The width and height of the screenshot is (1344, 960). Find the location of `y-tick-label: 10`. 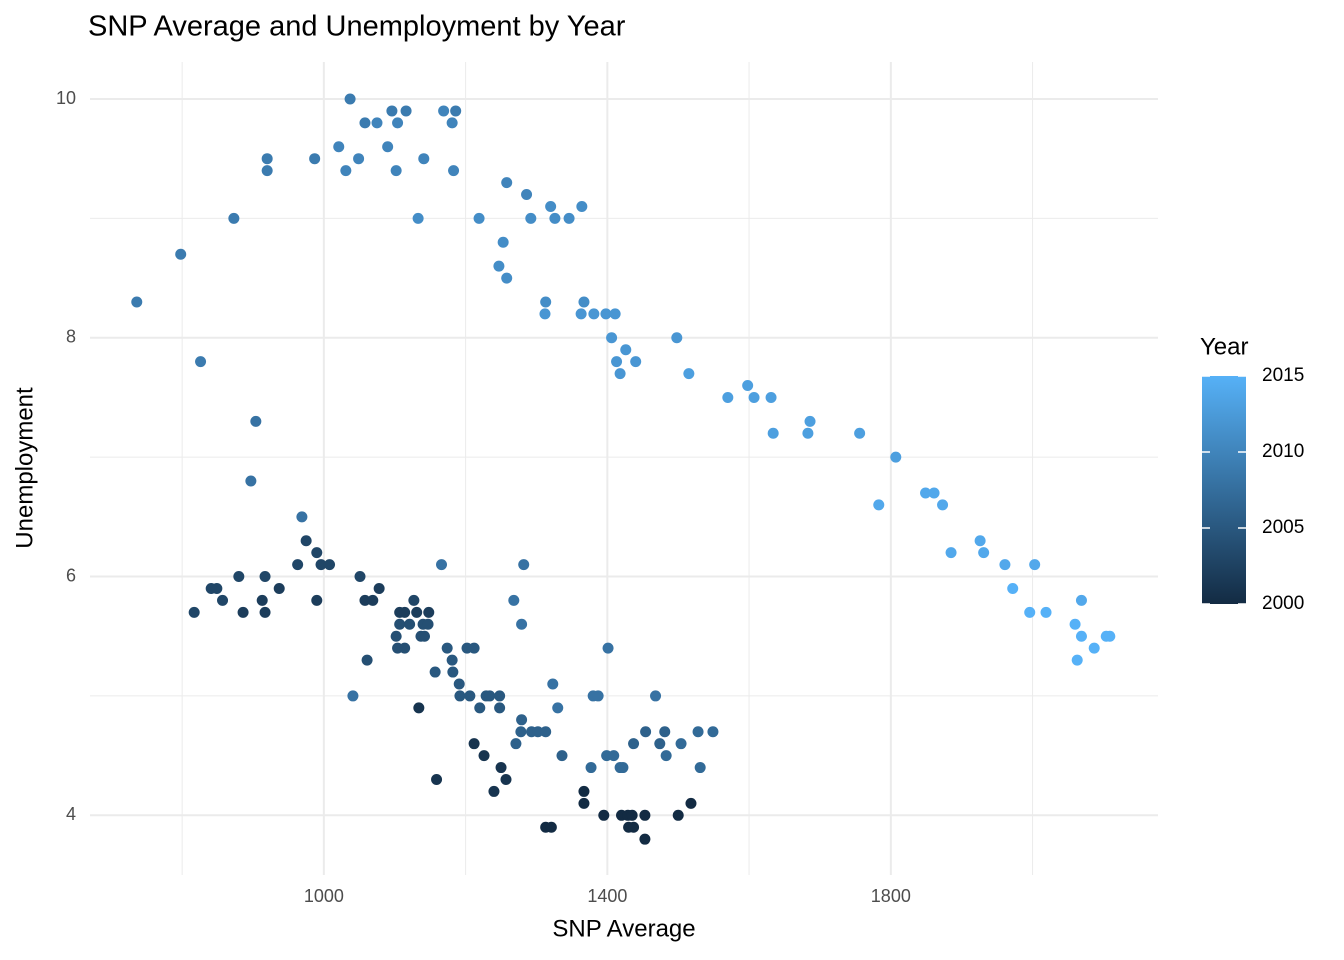

y-tick-label: 10 is located at coordinates (66, 98).